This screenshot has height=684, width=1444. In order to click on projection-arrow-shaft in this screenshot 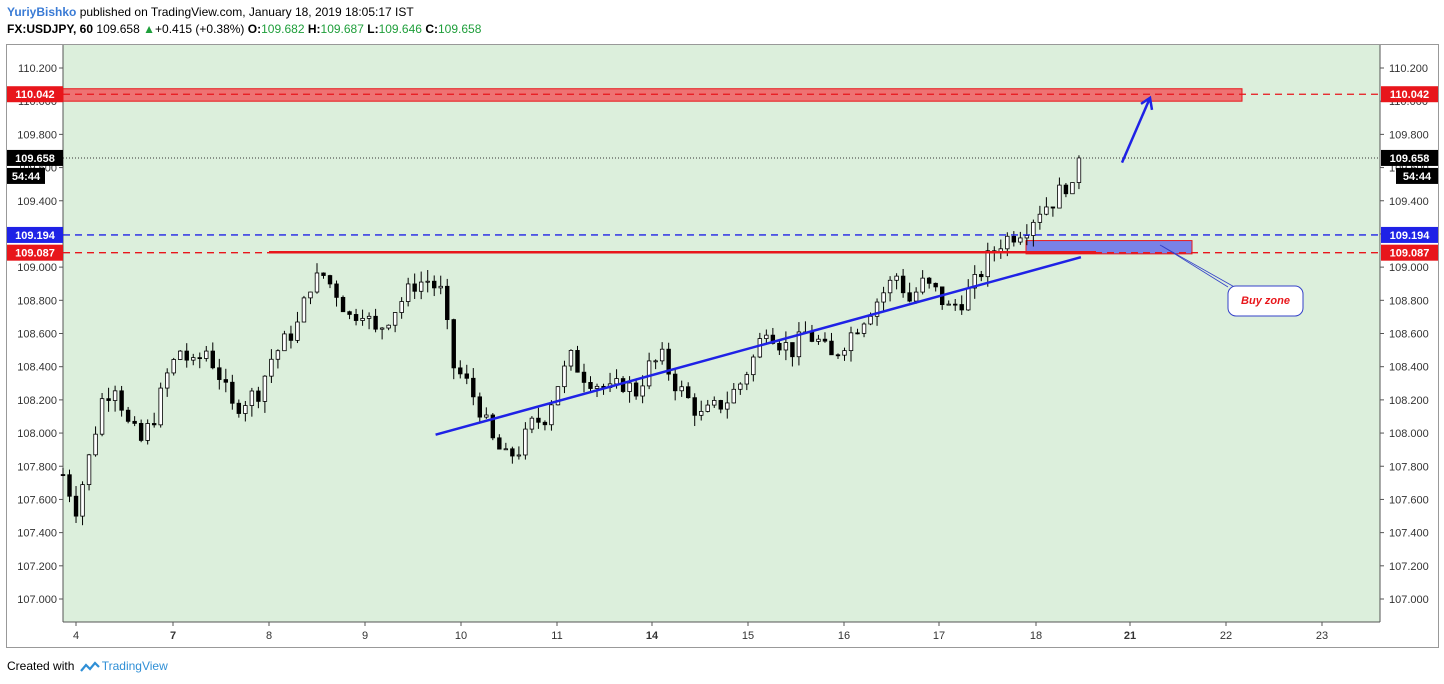, I will do `click(1136, 130)`.